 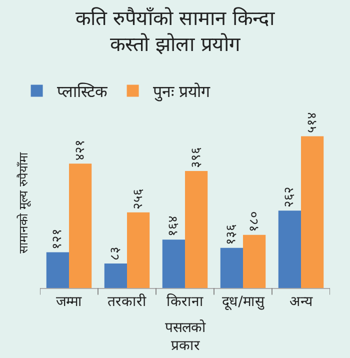 What do you see at coordinates (58, 239) in the screenshot?
I see `data-label: १२१` at bounding box center [58, 239].